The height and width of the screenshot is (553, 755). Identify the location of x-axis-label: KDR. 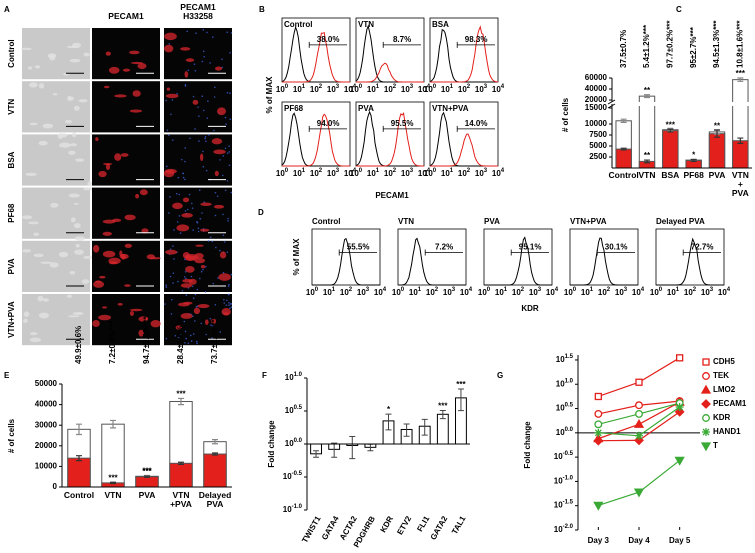
(530, 308).